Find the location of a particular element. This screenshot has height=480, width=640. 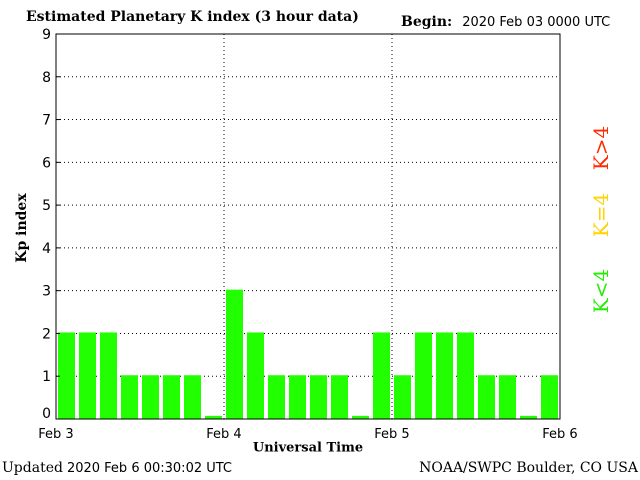

y-tick-label: 6 is located at coordinates (46, 163).